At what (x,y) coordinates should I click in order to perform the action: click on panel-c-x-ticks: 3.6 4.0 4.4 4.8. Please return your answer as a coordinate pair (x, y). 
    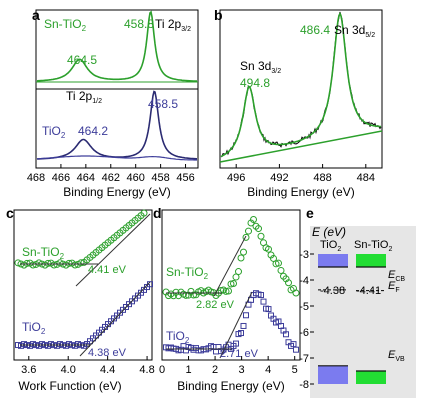
    Looking at the image, I should click on (88, 366).